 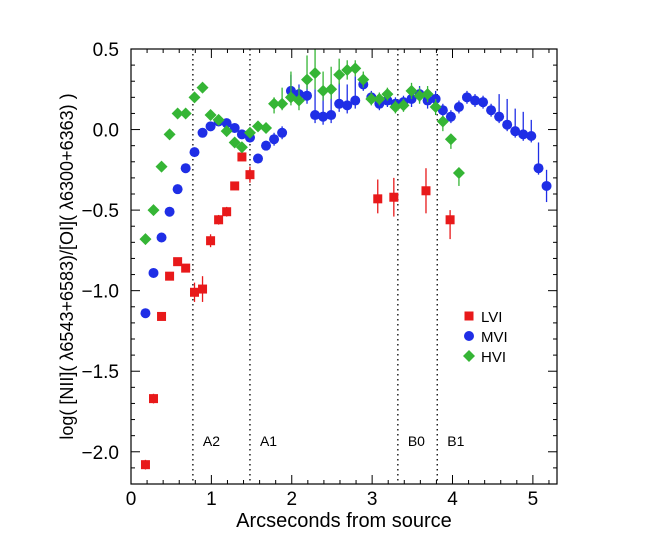 What do you see at coordinates (491, 317) in the screenshot?
I see `legend-label-lvi: LVI` at bounding box center [491, 317].